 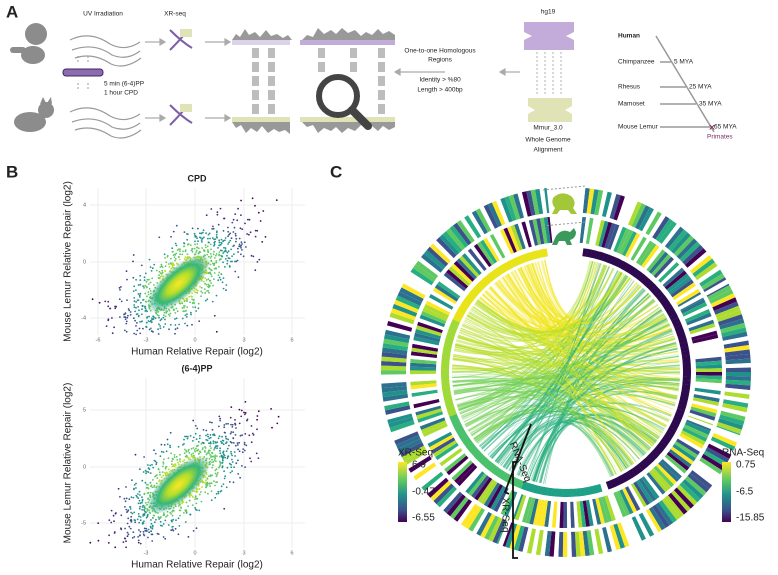 I want to click on legend-title: XR-Seq, so click(x=415, y=453).